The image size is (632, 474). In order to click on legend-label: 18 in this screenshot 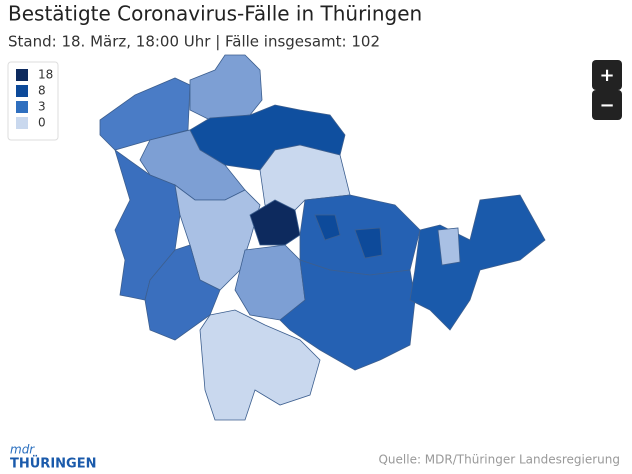, I will do `click(45, 75)`.